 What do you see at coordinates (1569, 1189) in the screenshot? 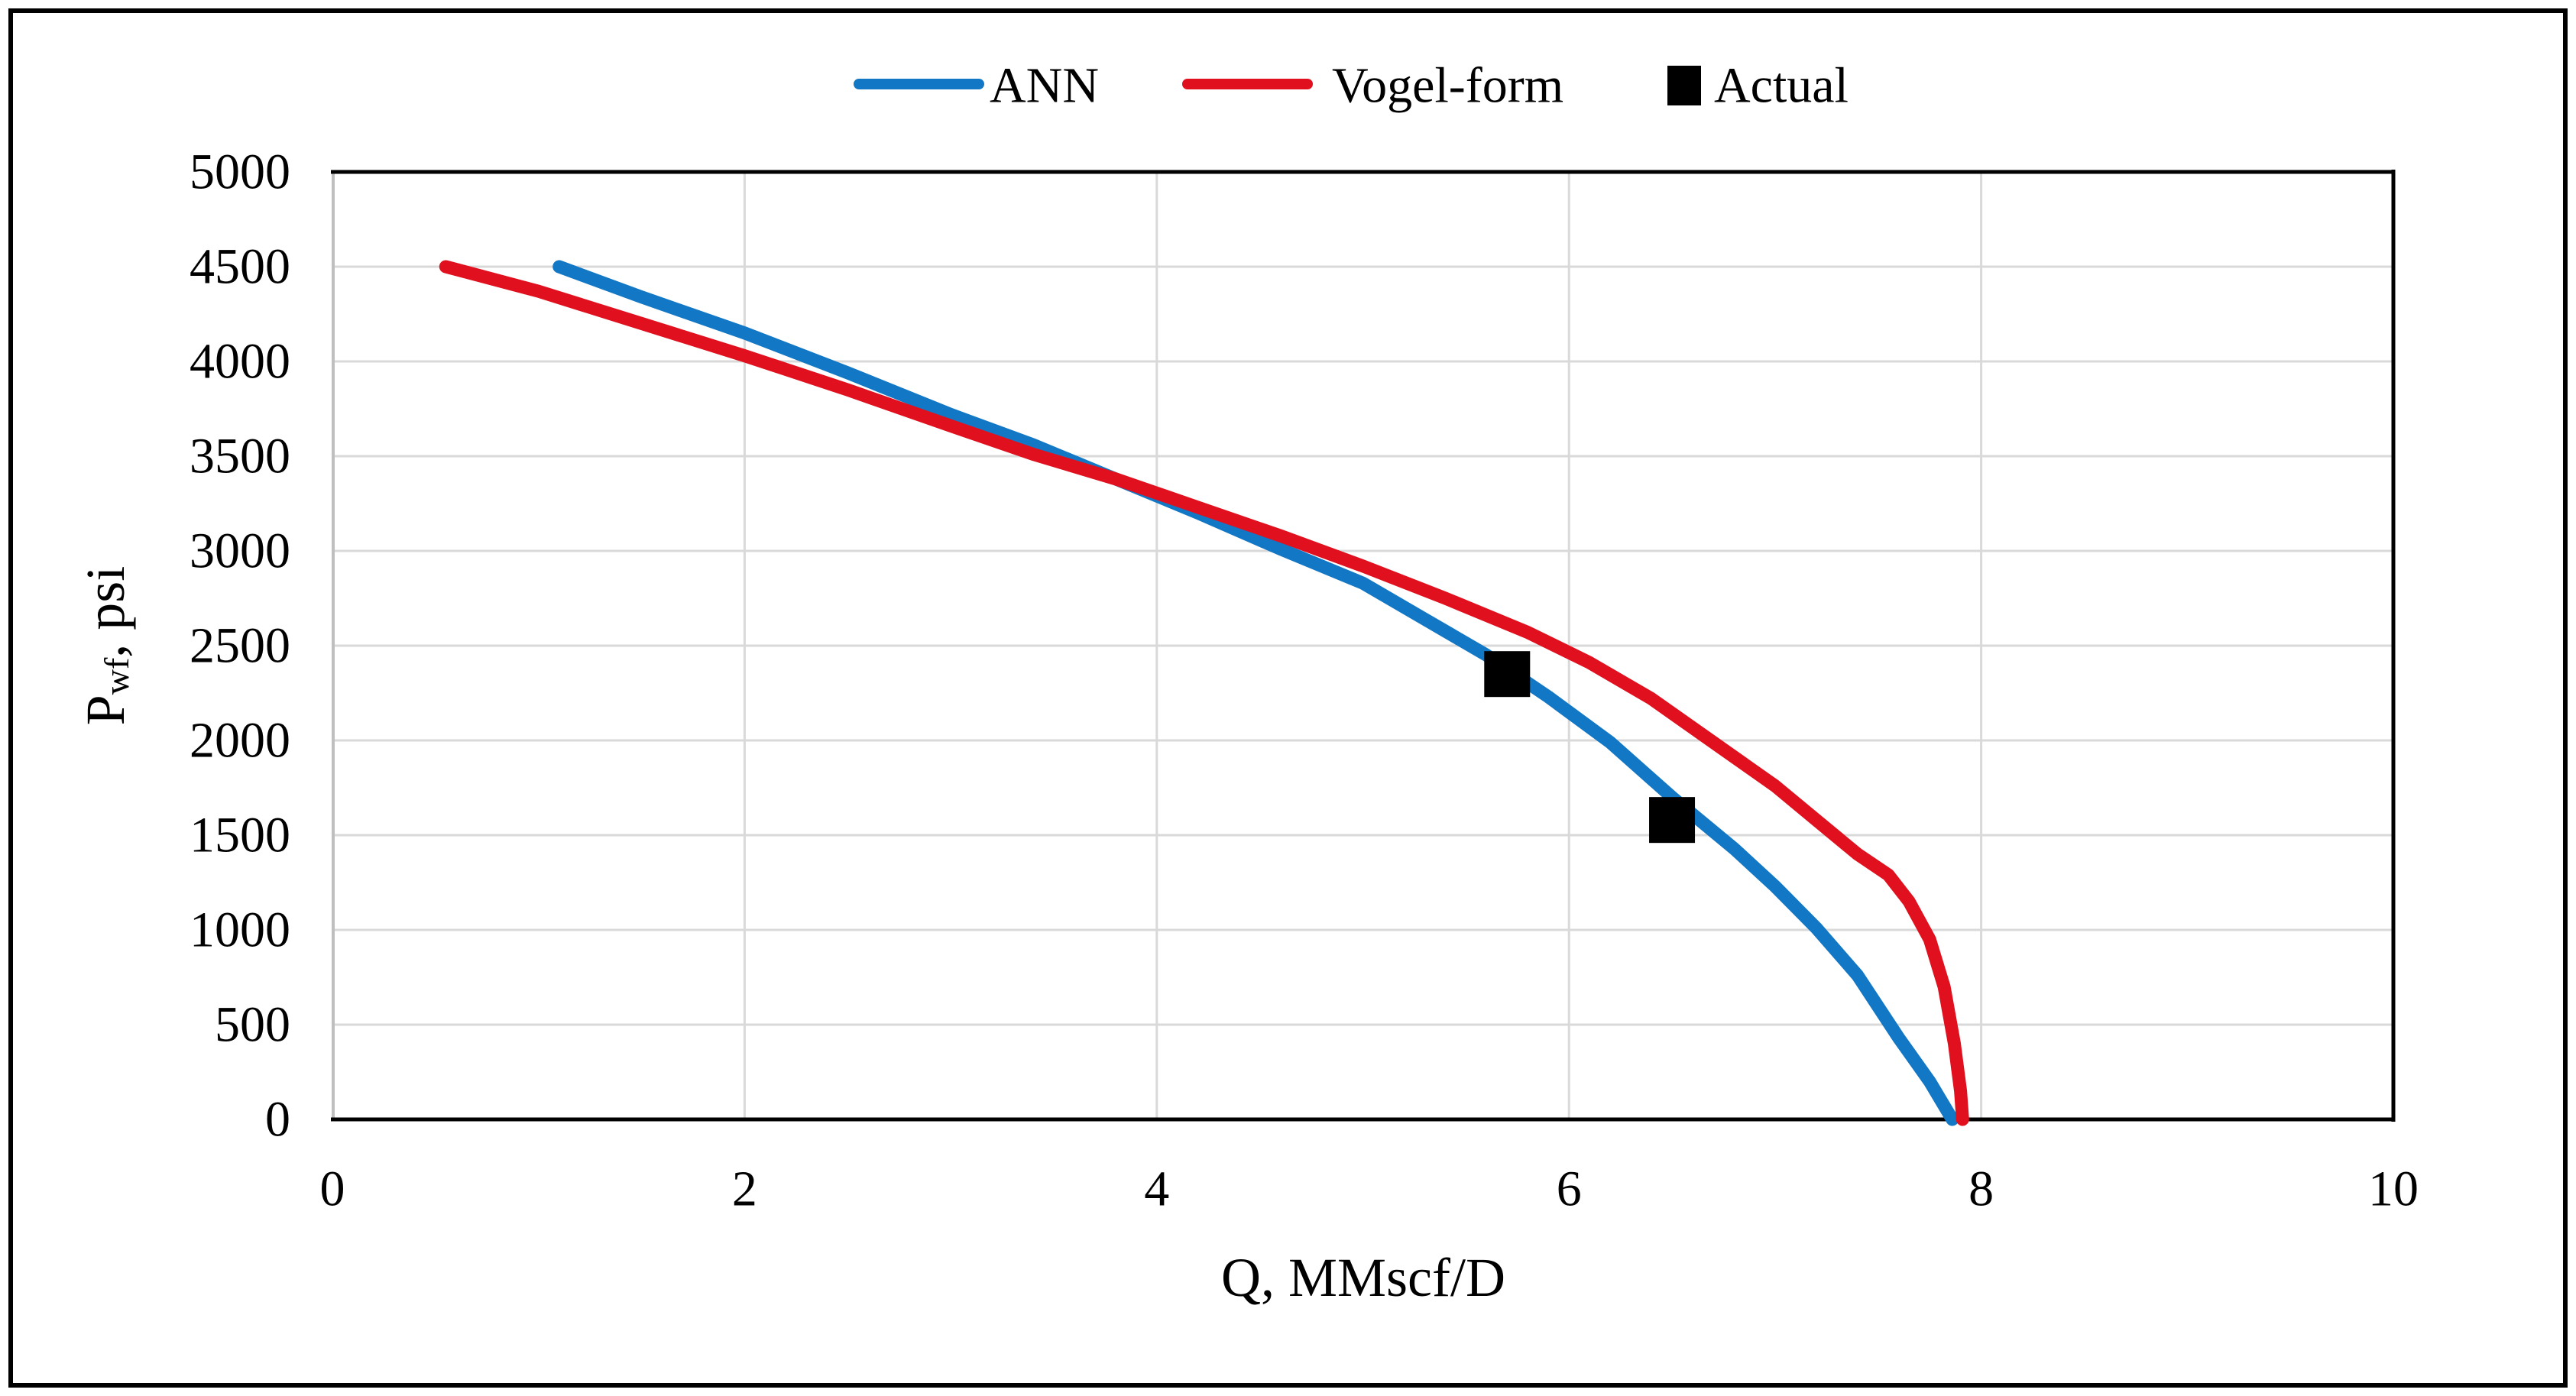
I see `x-tick-label: 6` at bounding box center [1569, 1189].